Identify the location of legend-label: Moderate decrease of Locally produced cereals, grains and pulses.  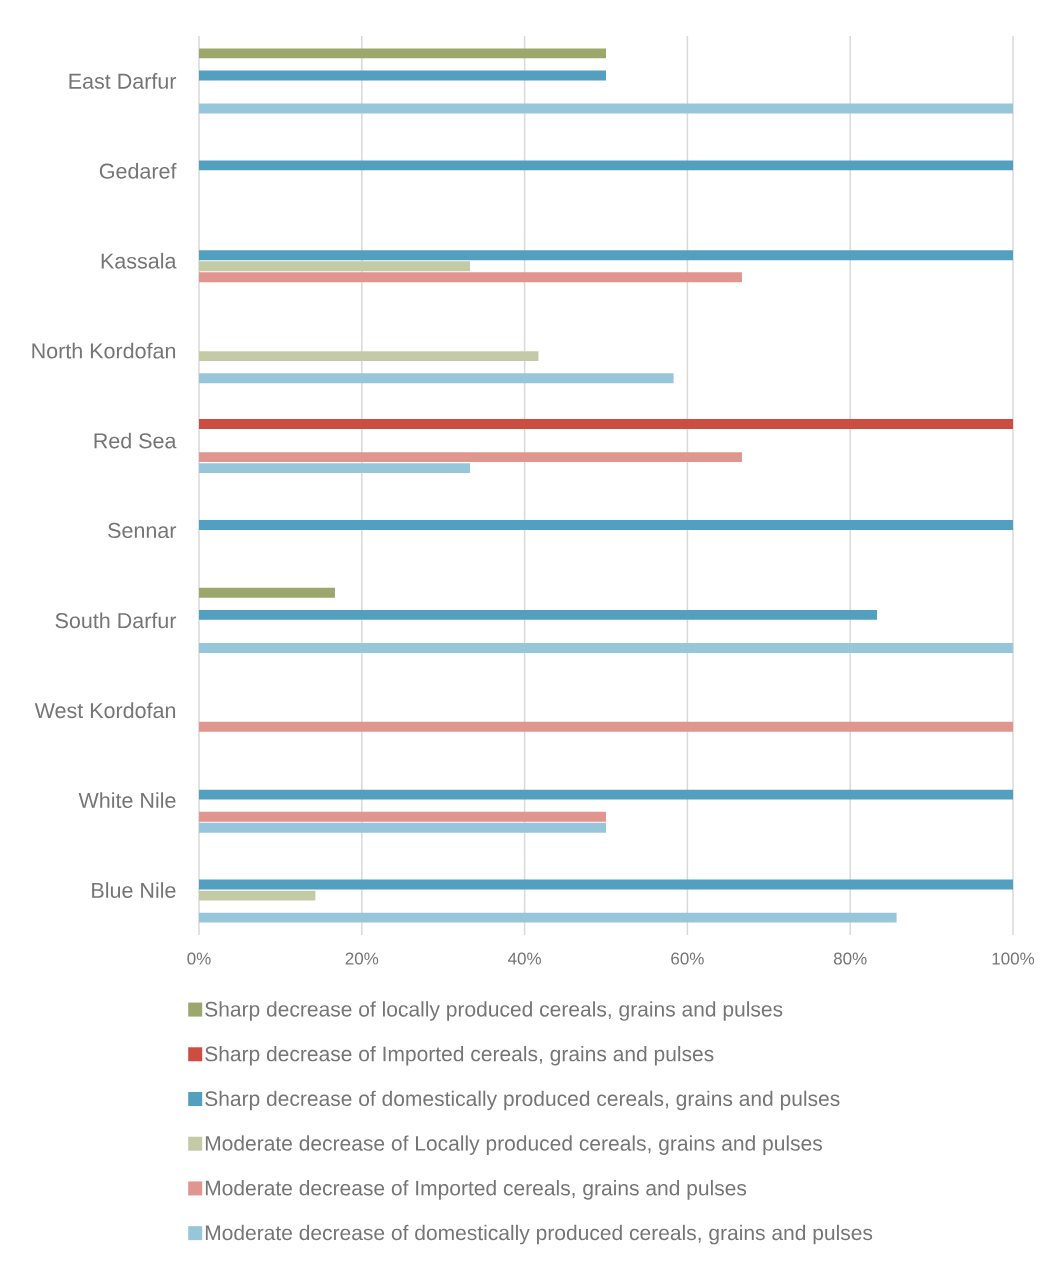
(513, 1145).